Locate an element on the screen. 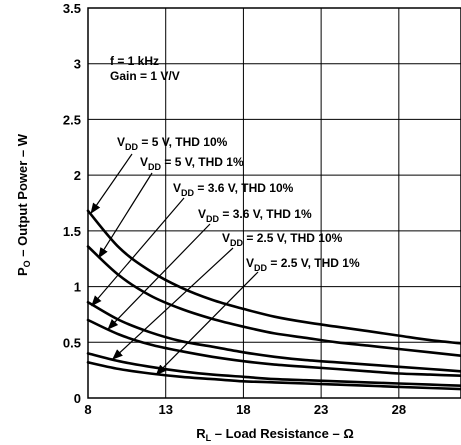  x-tick-label-18: 18 is located at coordinates (243, 409).